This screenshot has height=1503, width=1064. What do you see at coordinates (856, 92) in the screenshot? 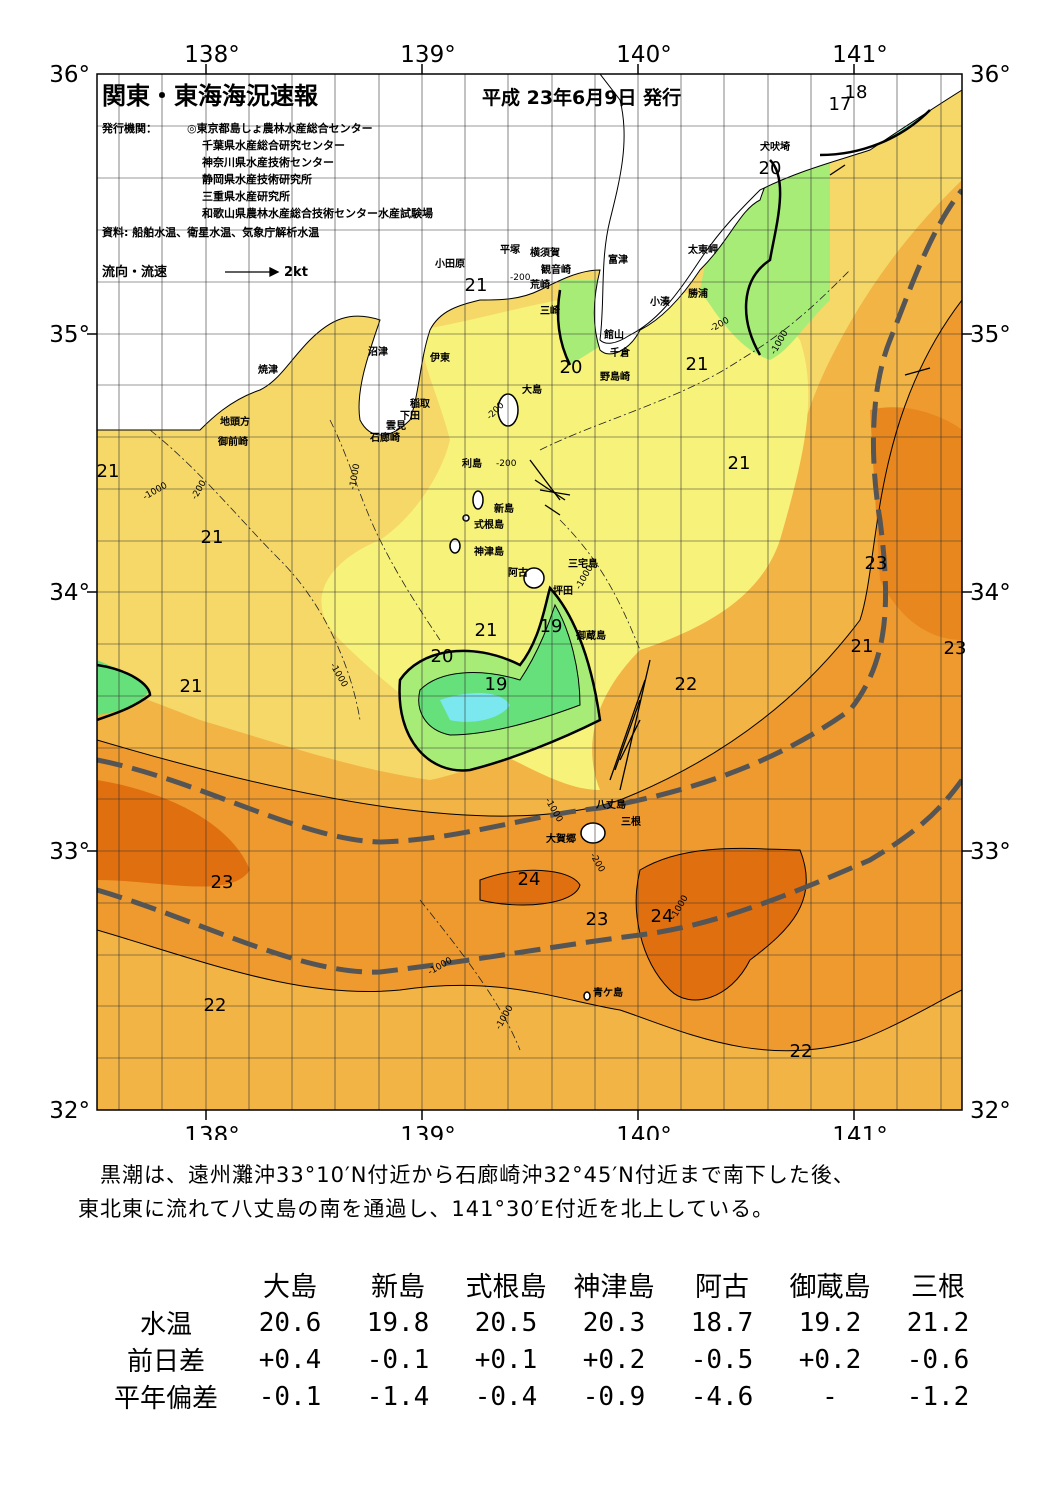
I see `isotherm-label: 18` at bounding box center [856, 92].